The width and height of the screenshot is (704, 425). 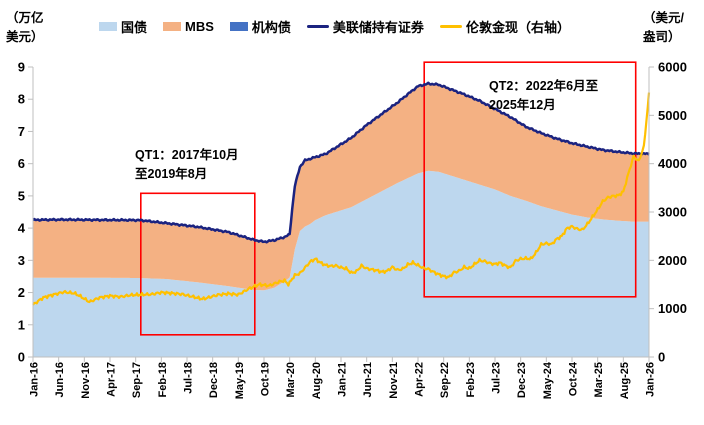 I want to click on x-axis-tick-label: Feb-18, so click(x=163, y=379).